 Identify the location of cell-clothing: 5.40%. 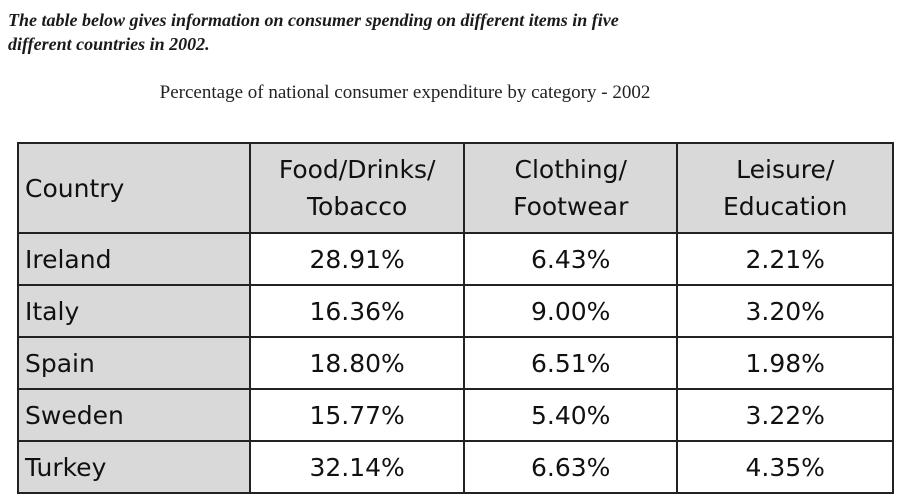
(570, 415).